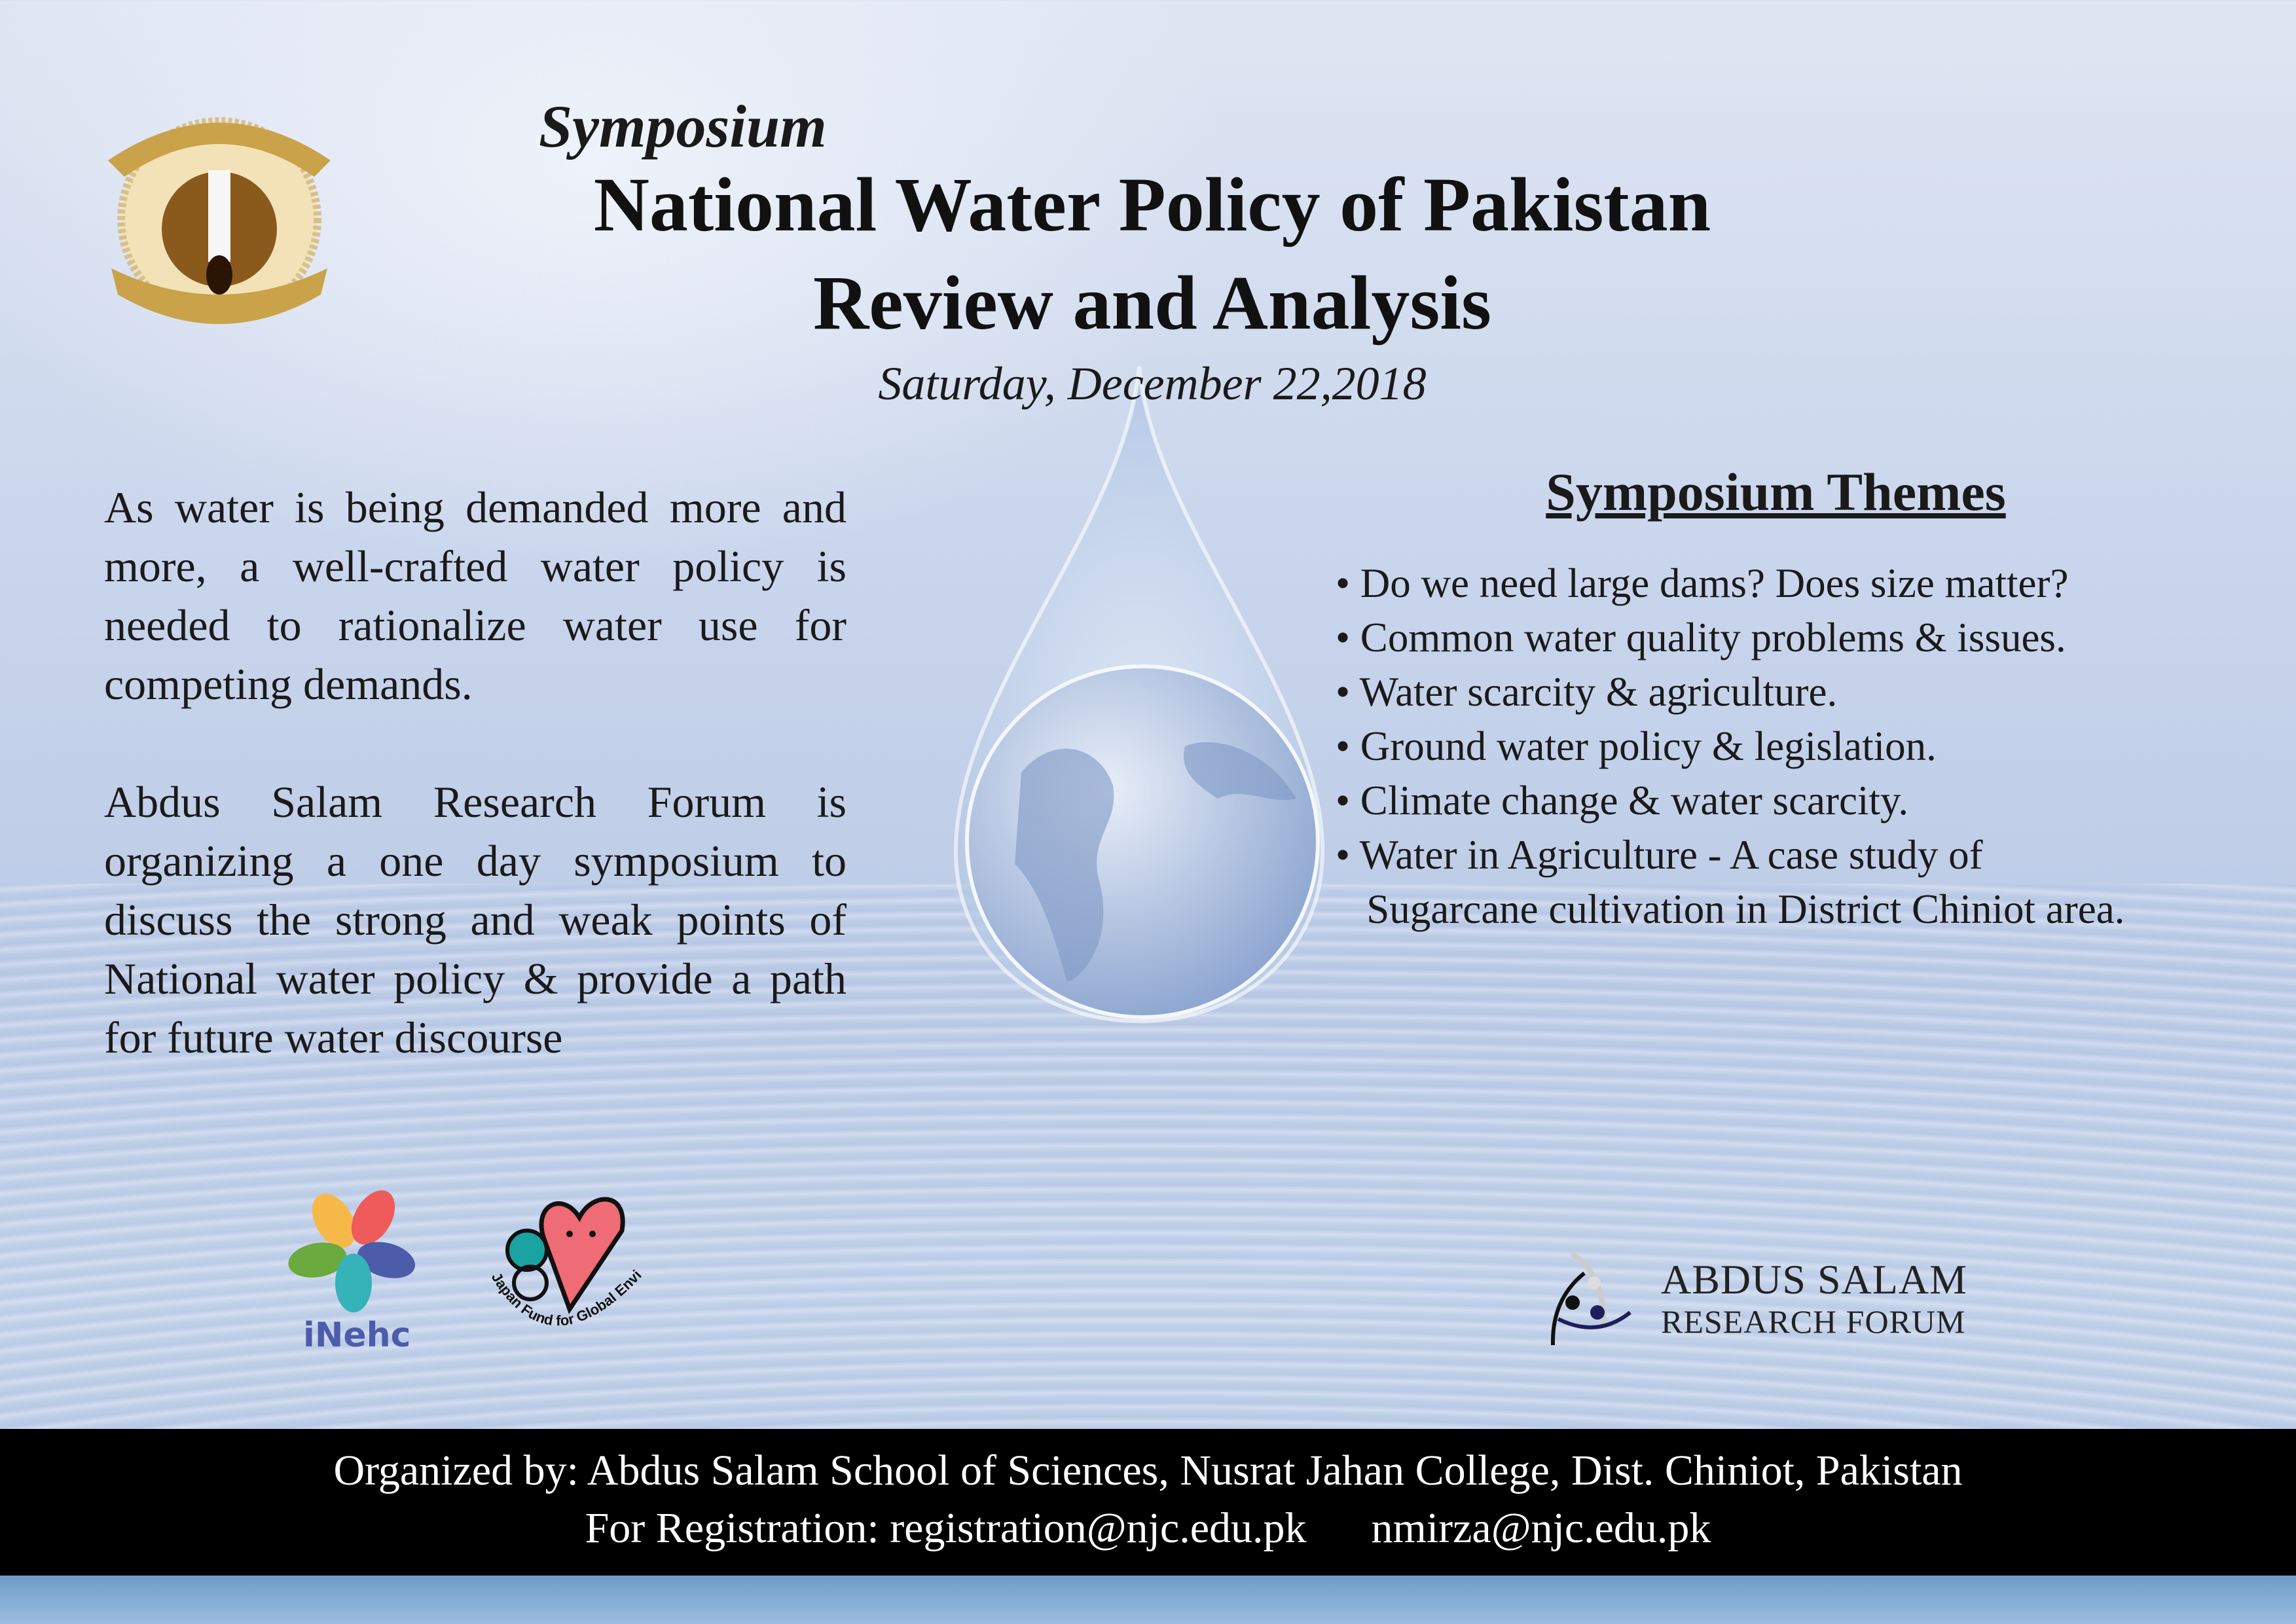  What do you see at coordinates (1152, 204) in the screenshot?
I see `page-title-line1: National Water Policy of Pakistan` at bounding box center [1152, 204].